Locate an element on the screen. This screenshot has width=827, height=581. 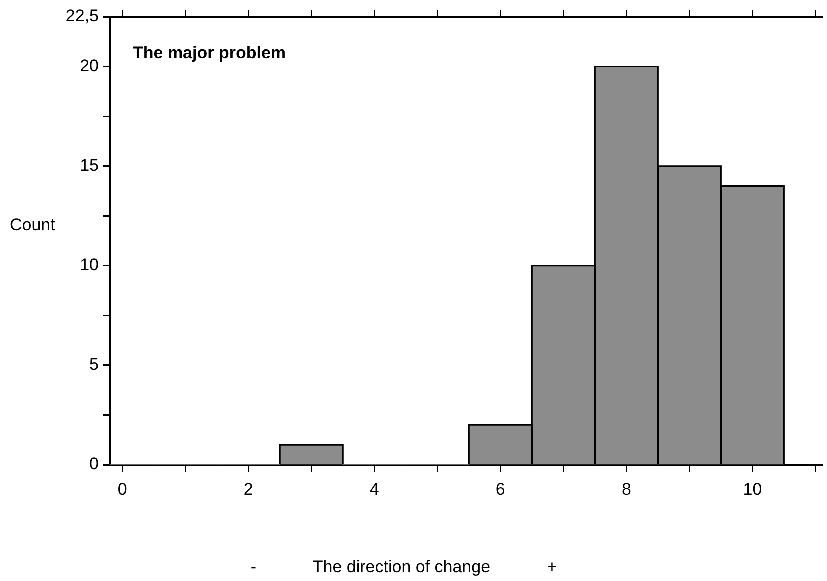
y-tick-label: 0 is located at coordinates (94, 464).